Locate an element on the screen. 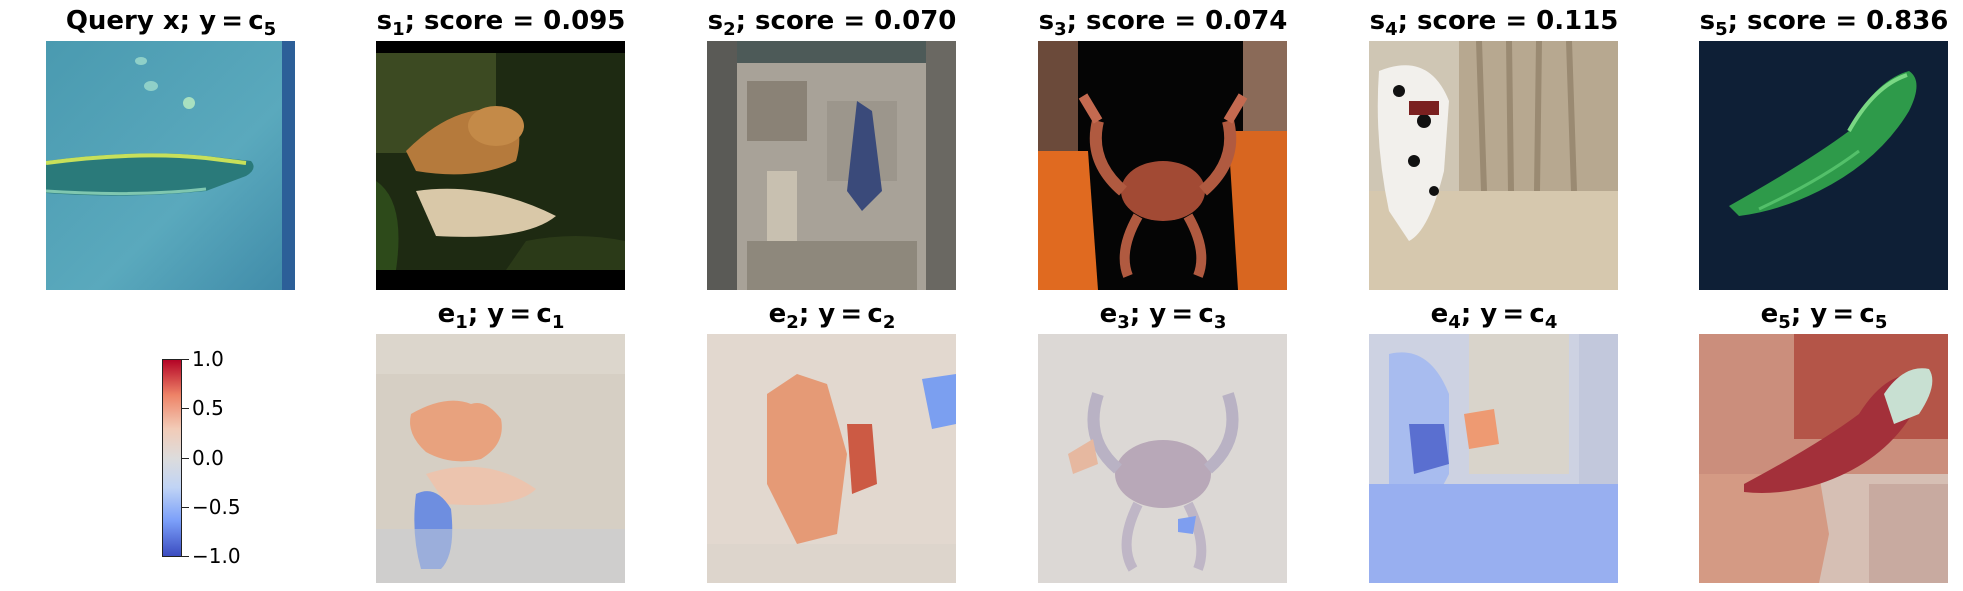 Image resolution: width=1963 pixels, height=591 pixels. explanation-4-title: e4; y = c4 is located at coordinates (1494, 316).